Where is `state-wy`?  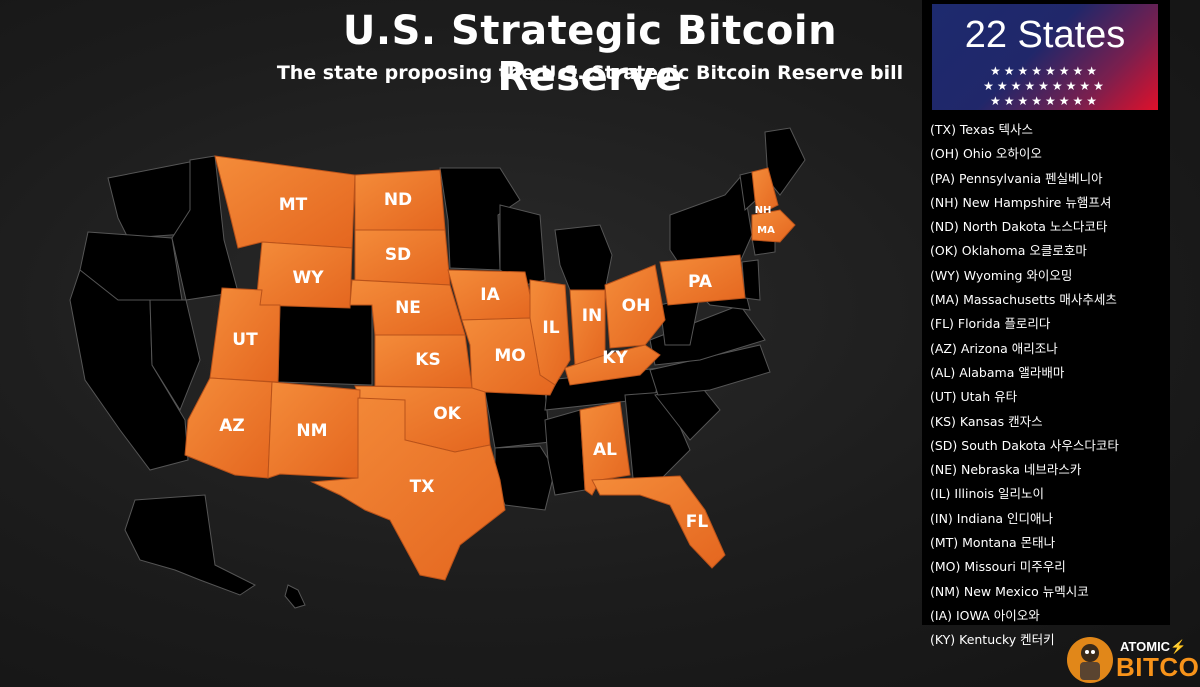 state-wy is located at coordinates (304, 275).